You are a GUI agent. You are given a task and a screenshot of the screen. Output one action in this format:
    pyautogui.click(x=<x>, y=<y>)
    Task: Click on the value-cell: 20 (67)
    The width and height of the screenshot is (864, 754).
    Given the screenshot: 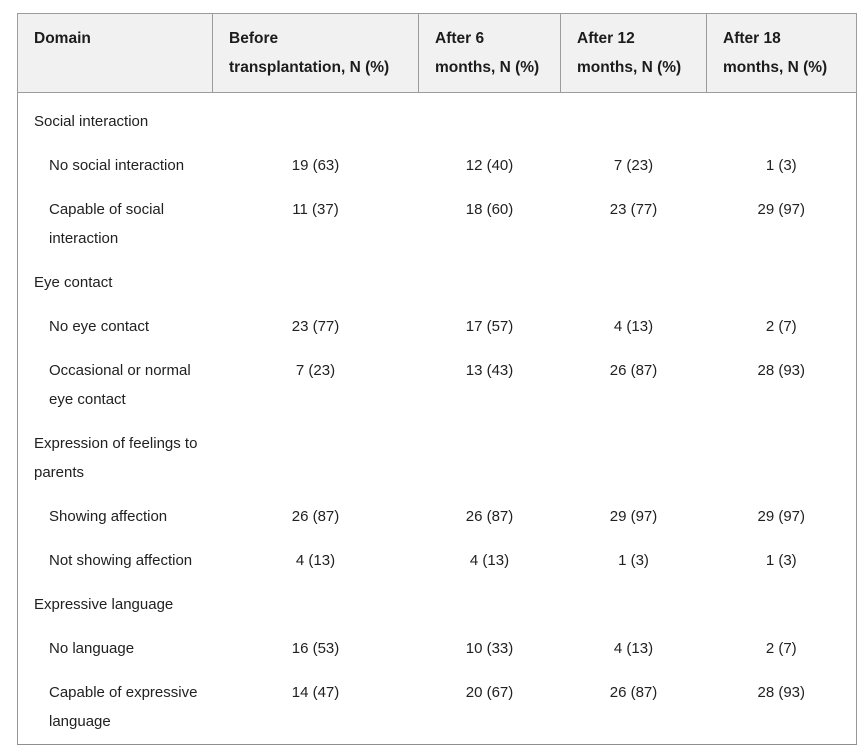 What is the action you would take?
    pyautogui.click(x=489, y=692)
    